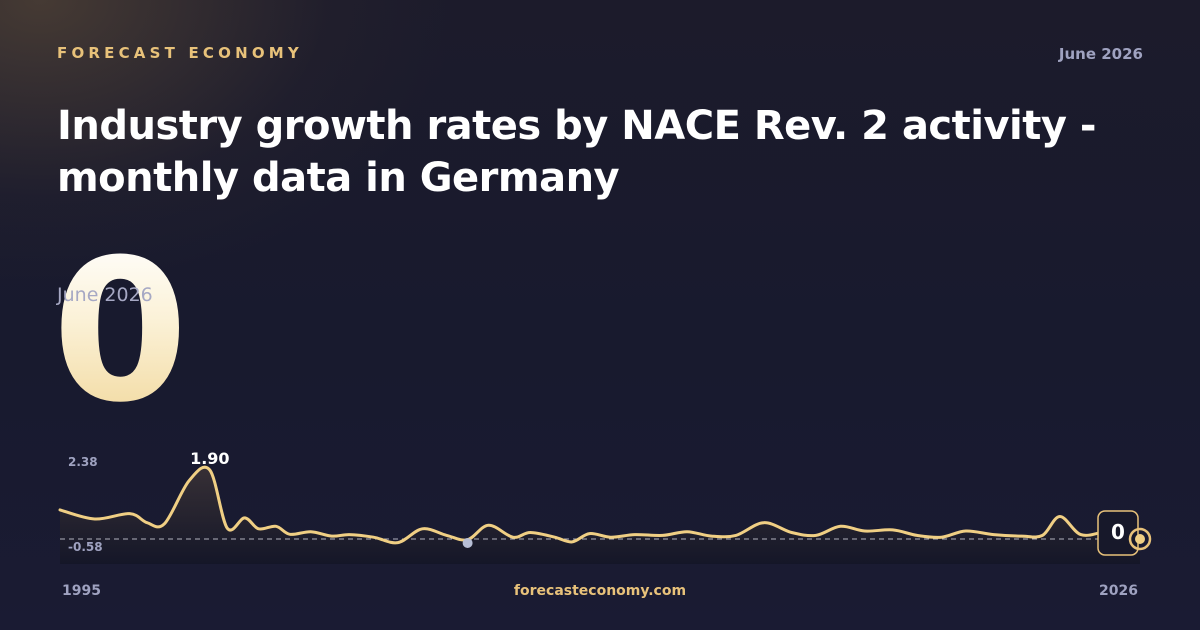 The width and height of the screenshot is (1200, 630). I want to click on y-min-label: -0.58, so click(85, 547).